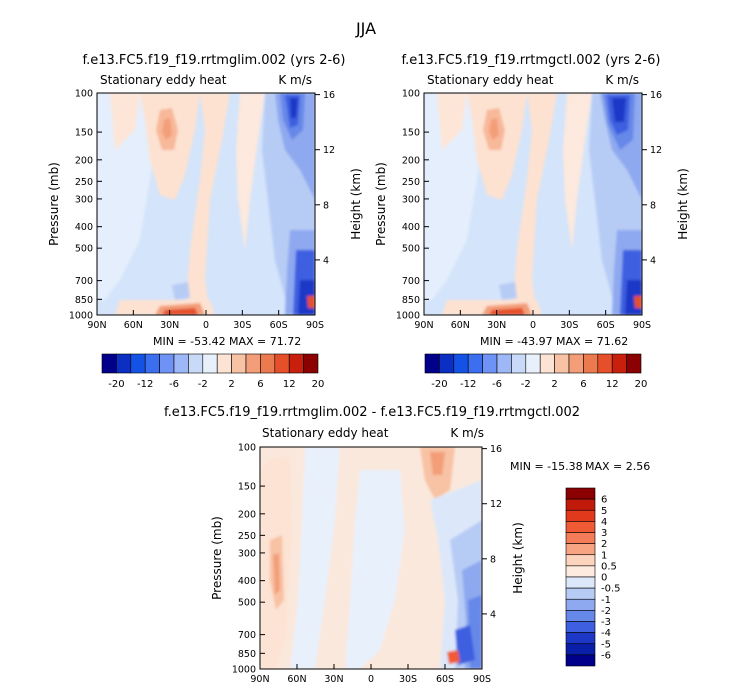  Describe the element at coordinates (546, 466) in the screenshot. I see `panel-3-min-label: MIN = -15.38` at that location.